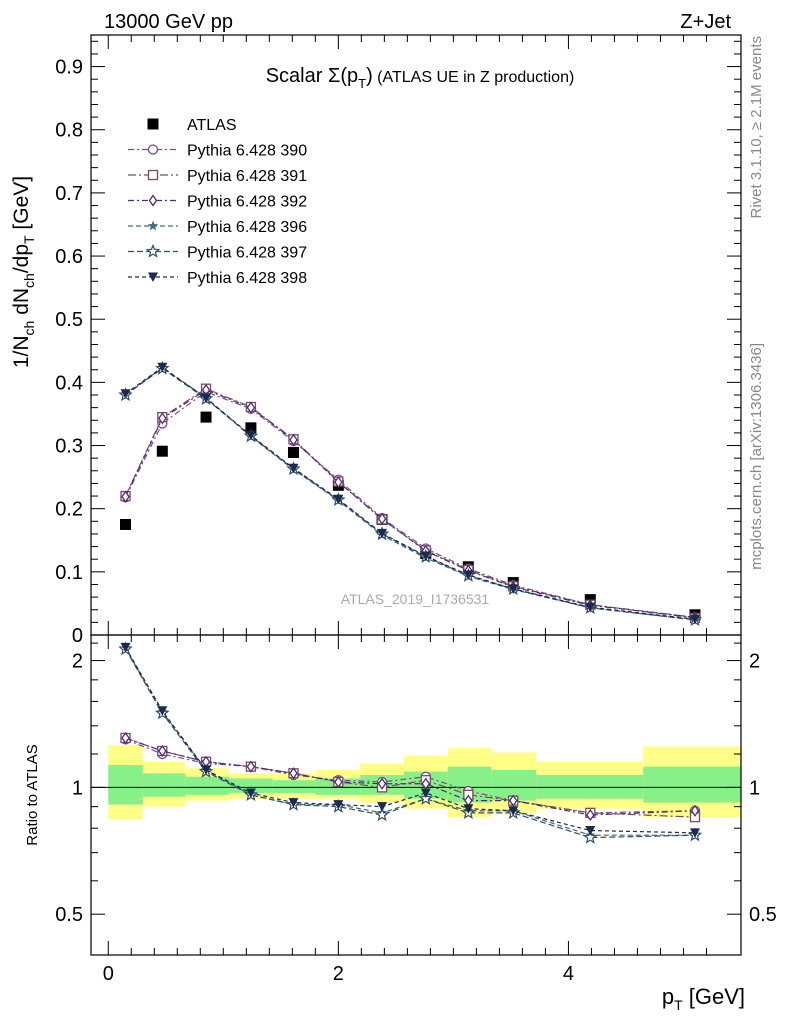 This screenshot has height=1024, width=786. What do you see at coordinates (69, 131) in the screenshot?
I see `y-tick-label: 0.8` at bounding box center [69, 131].